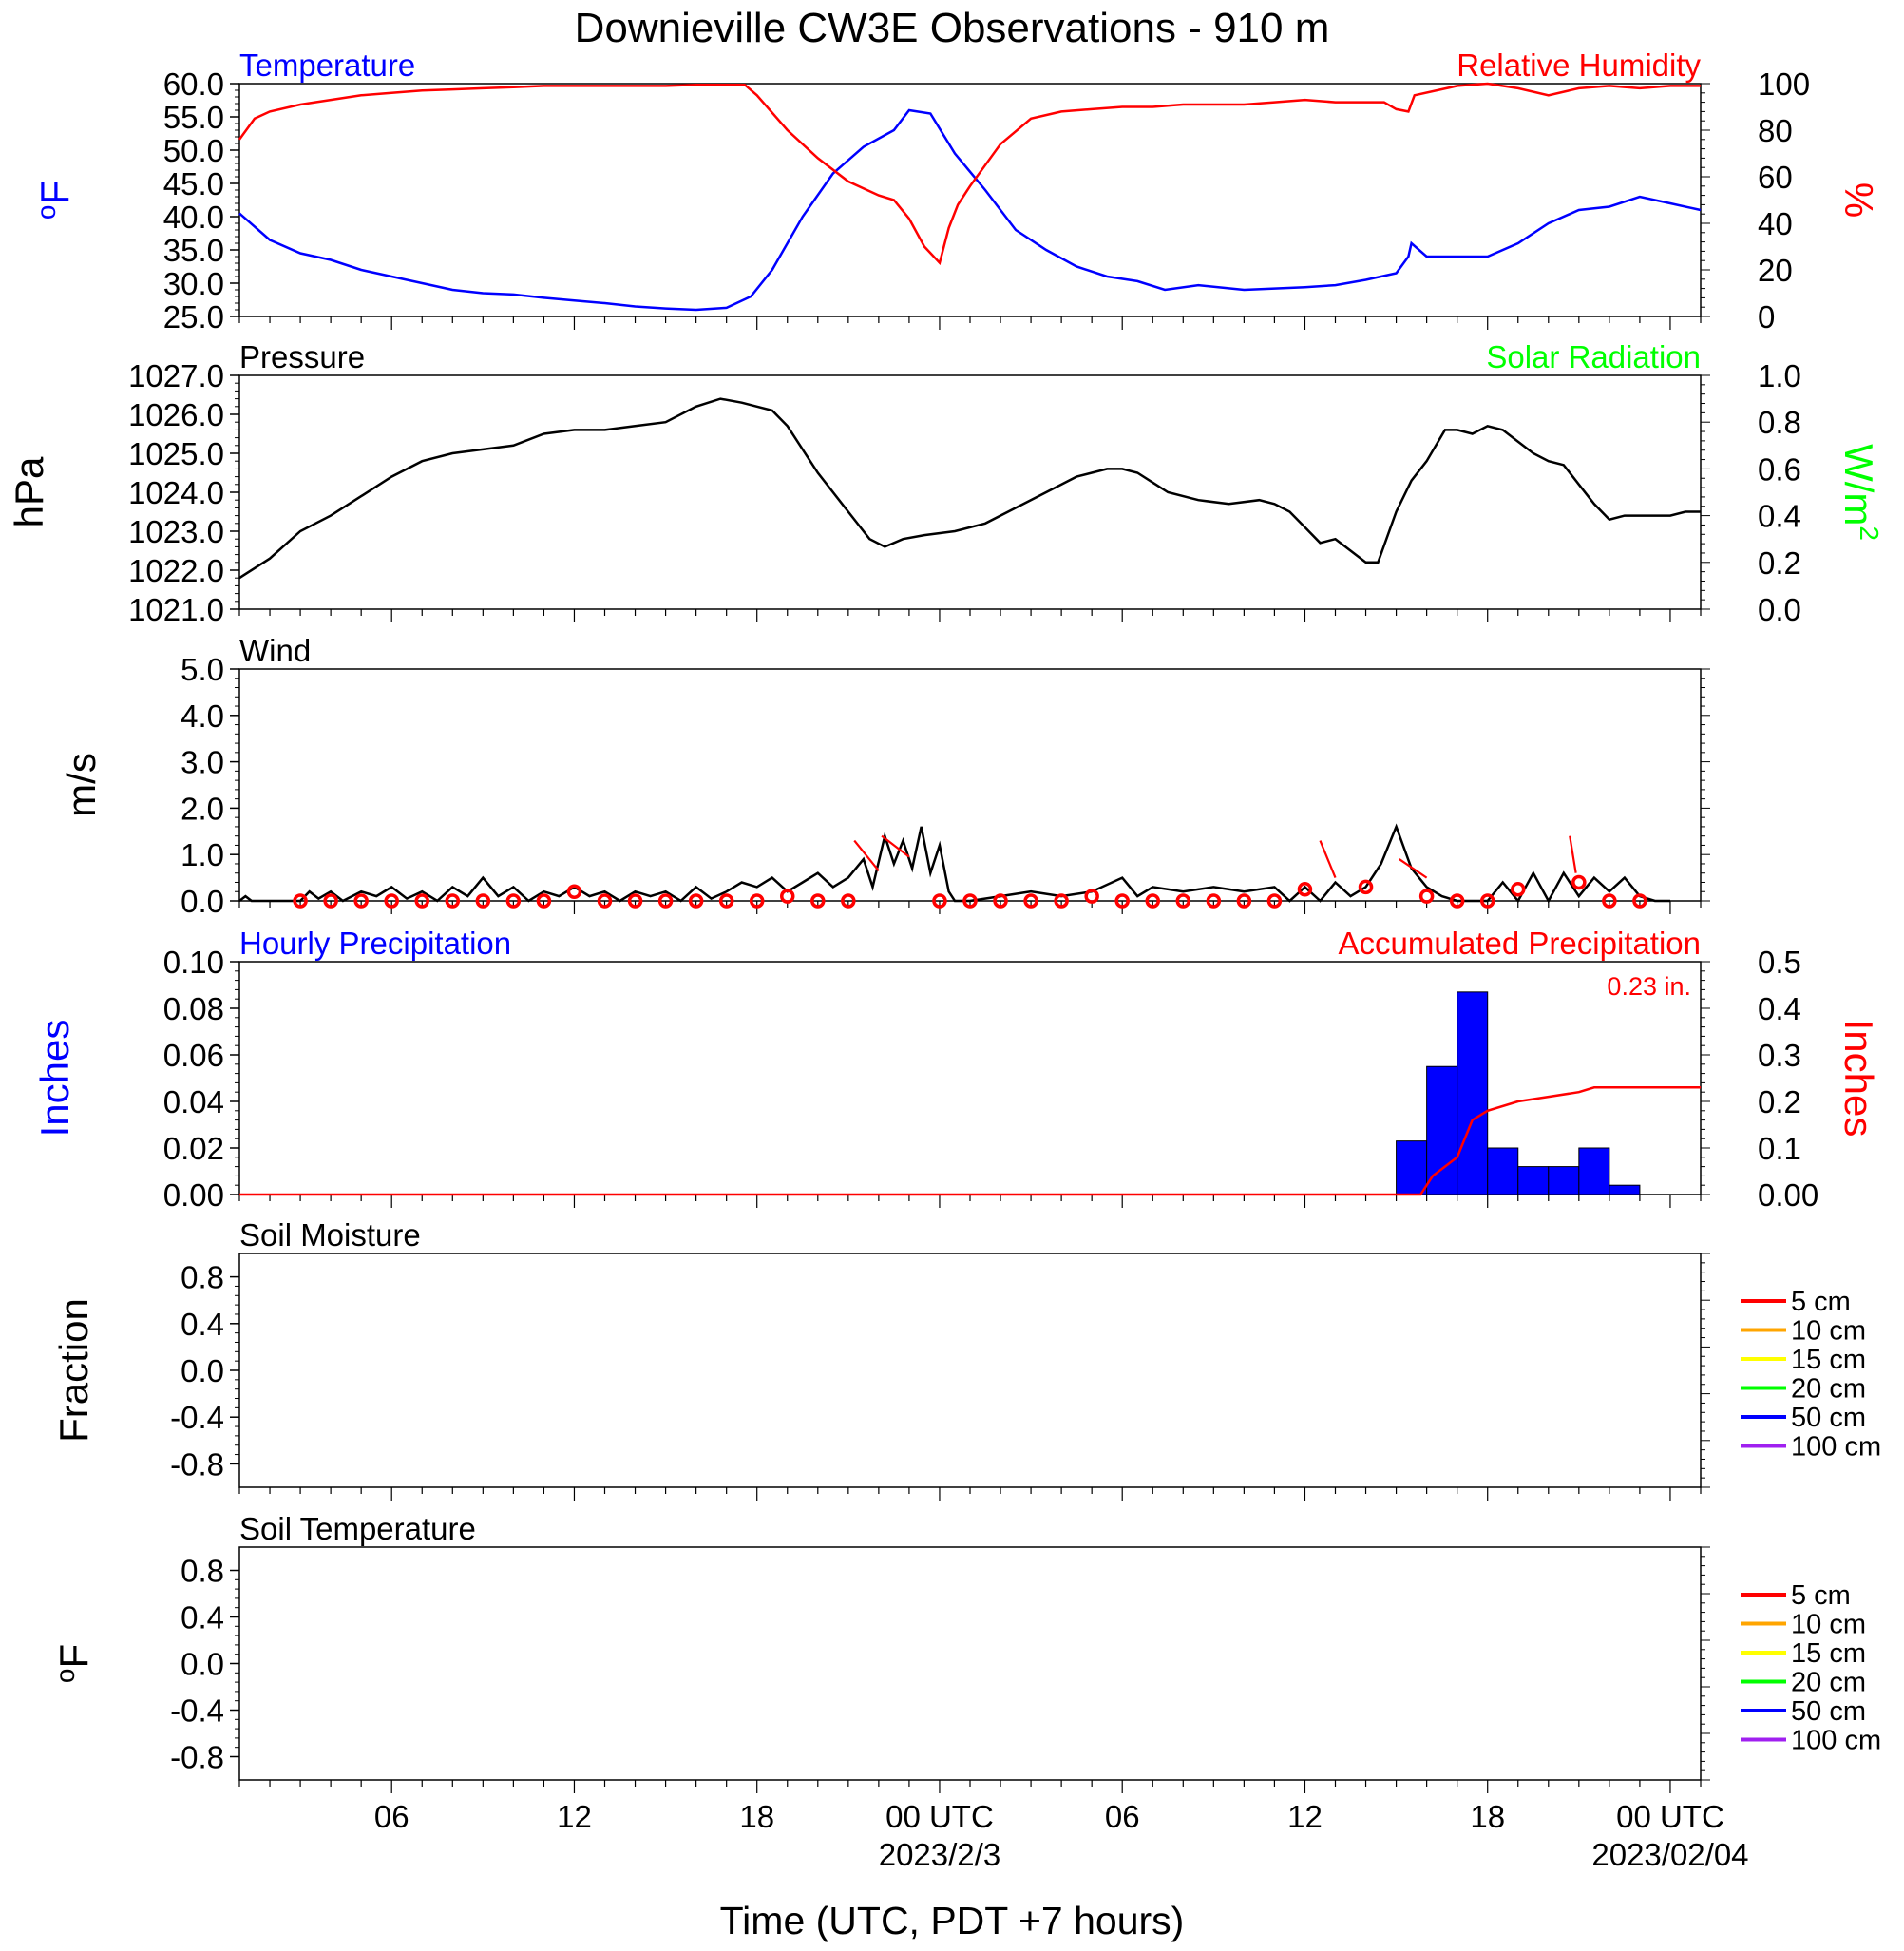  I want to click on y-axis-label-left: Inches, so click(55, 1079).